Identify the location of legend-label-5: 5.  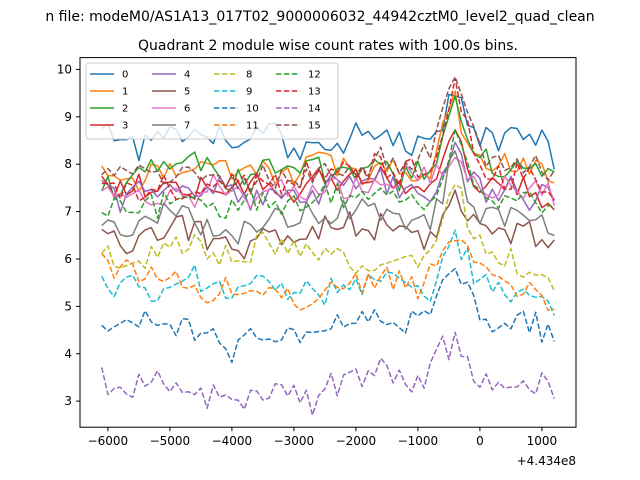
(187, 92).